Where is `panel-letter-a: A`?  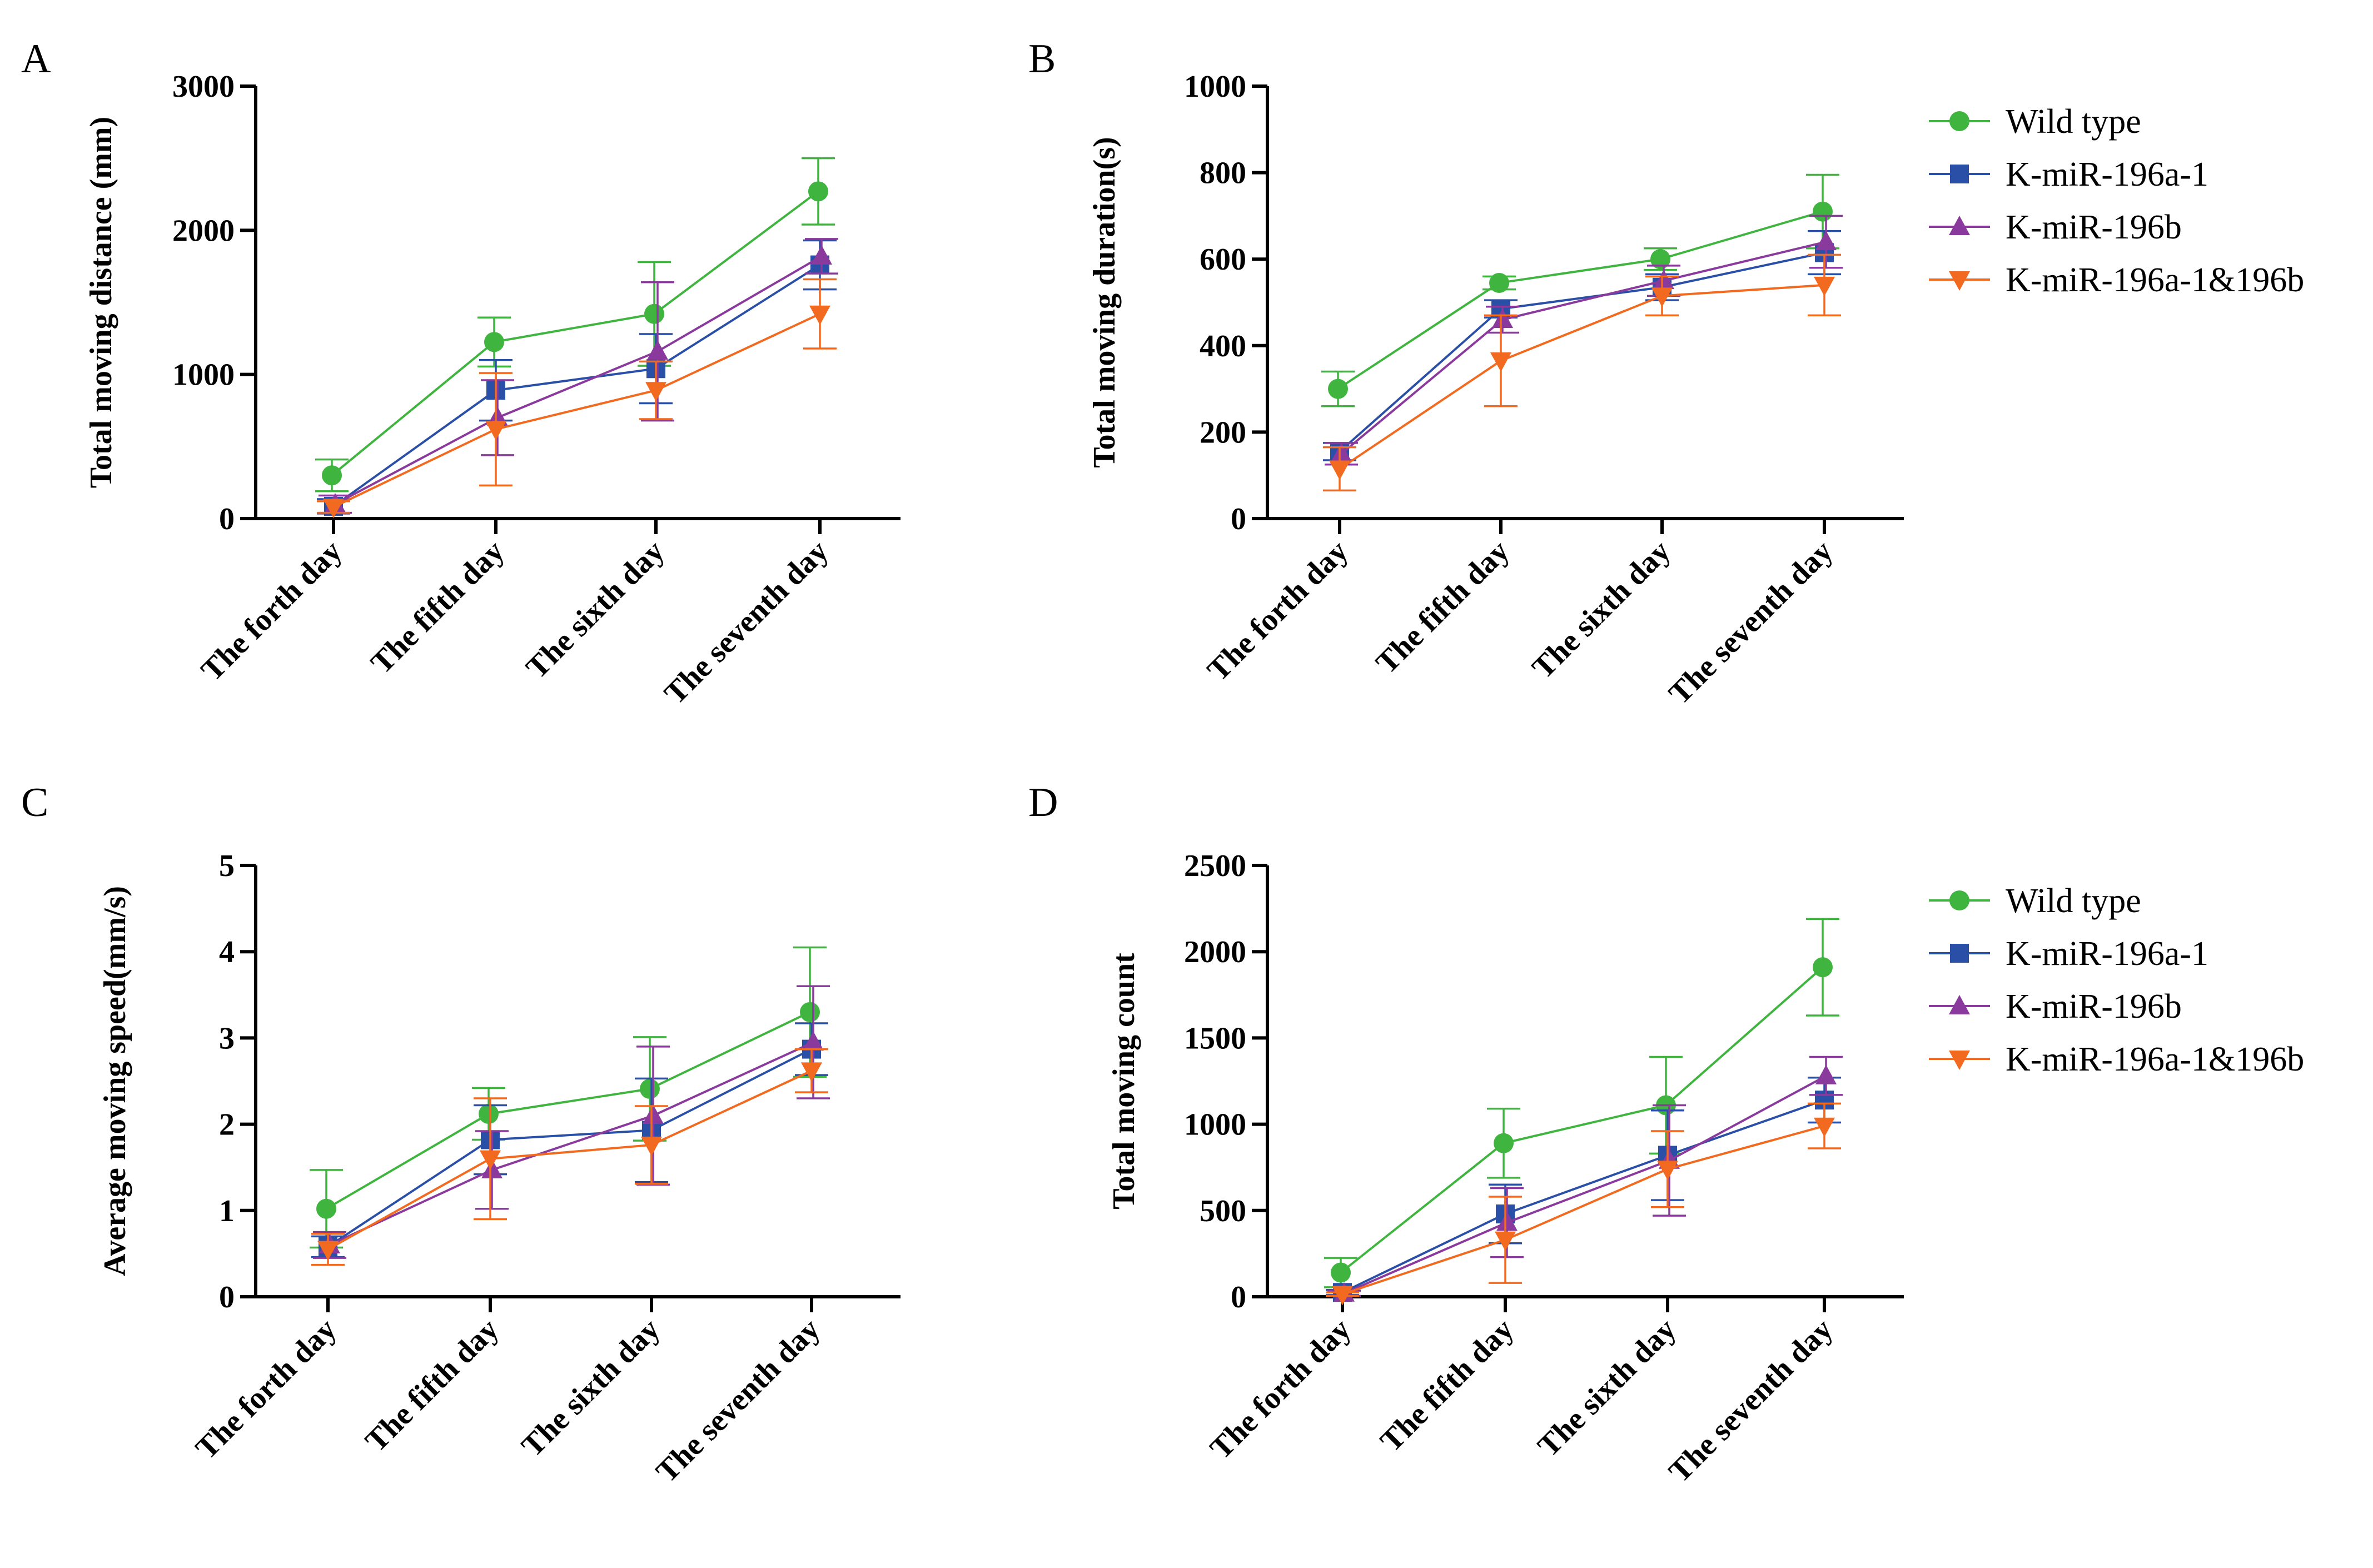 panel-letter-a: A is located at coordinates (36, 59).